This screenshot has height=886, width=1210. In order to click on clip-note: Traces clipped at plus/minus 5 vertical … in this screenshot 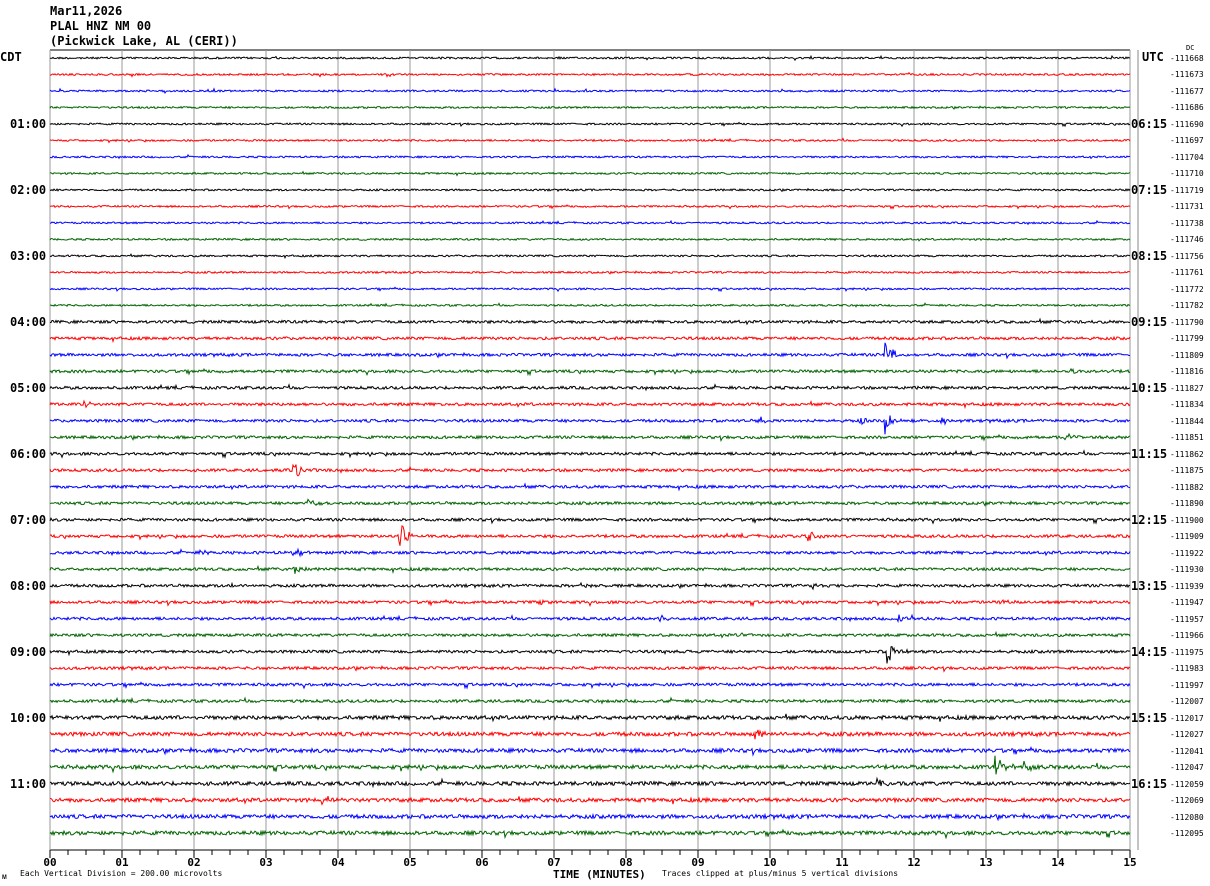, I will do `click(780, 873)`.